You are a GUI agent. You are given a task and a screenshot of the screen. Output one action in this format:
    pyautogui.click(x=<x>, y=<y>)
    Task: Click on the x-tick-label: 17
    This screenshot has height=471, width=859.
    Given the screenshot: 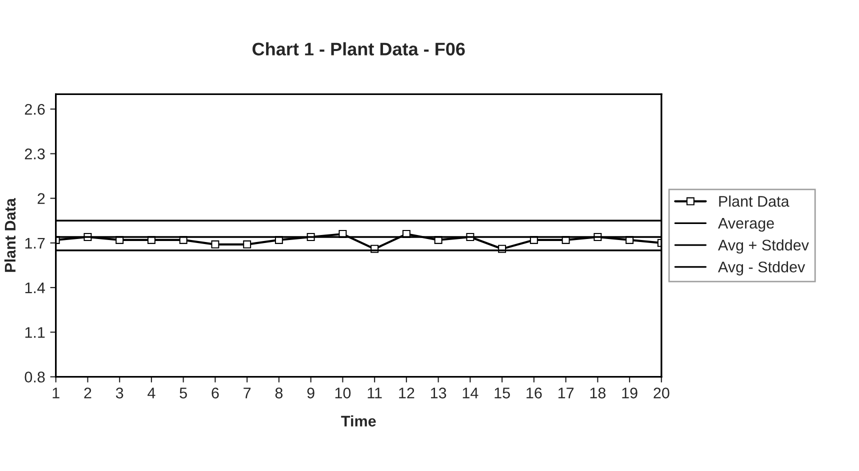 What is the action you would take?
    pyautogui.click(x=566, y=393)
    